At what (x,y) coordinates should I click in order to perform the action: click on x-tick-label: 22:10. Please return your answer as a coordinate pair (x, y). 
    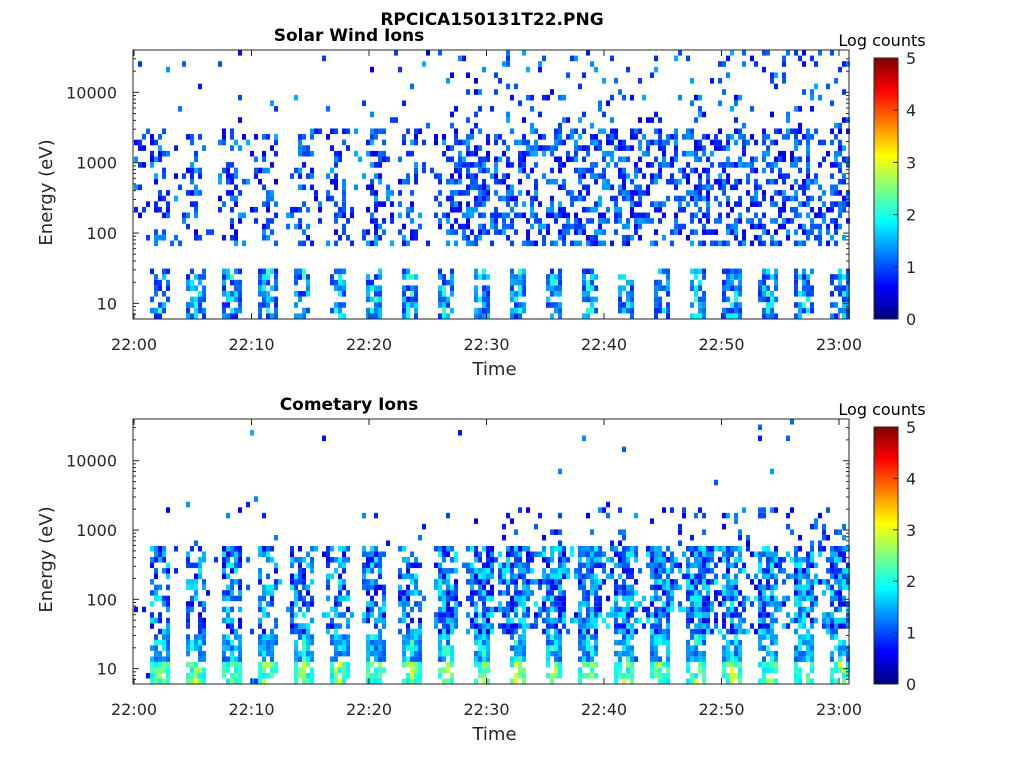
    Looking at the image, I should click on (251, 344).